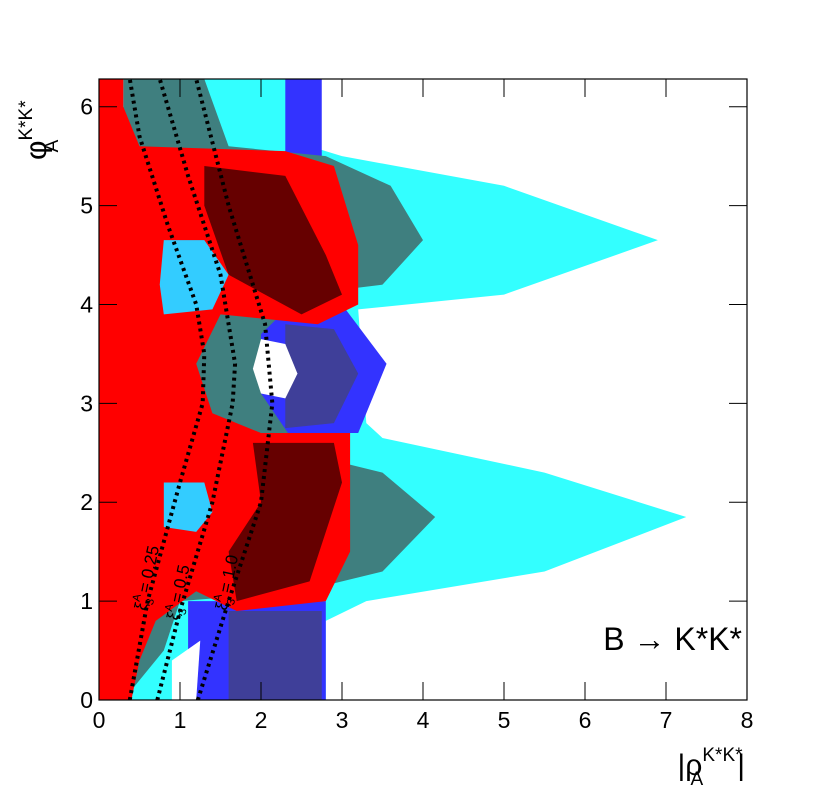 The image size is (830, 802). What do you see at coordinates (86, 206) in the screenshot?
I see `y-tick-label: 5` at bounding box center [86, 206].